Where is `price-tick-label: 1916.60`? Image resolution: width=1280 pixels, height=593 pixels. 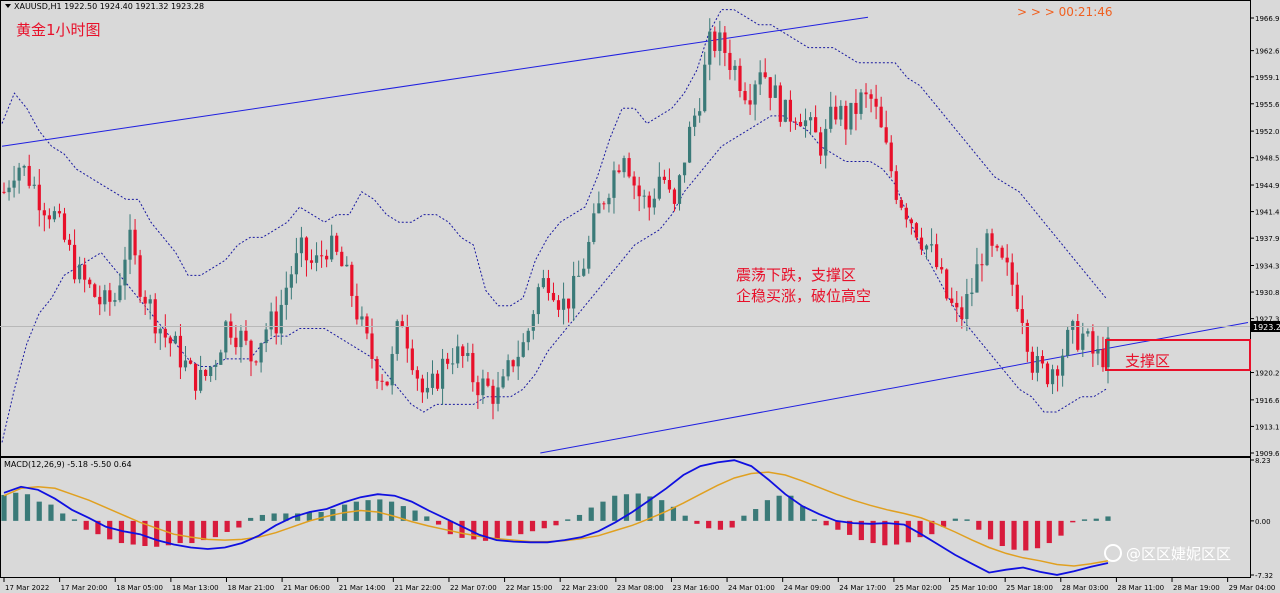
price-tick-label: 1916.60 is located at coordinates (1267, 401).